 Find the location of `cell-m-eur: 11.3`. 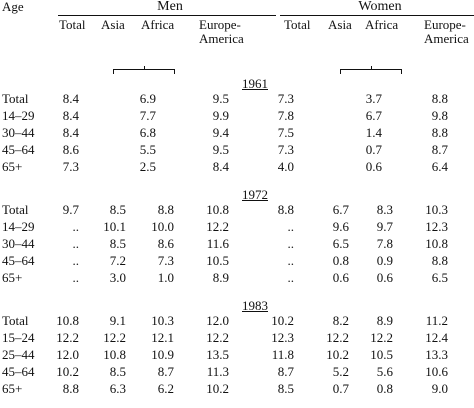

cell-m-eur: 11.3 is located at coordinates (217, 371).